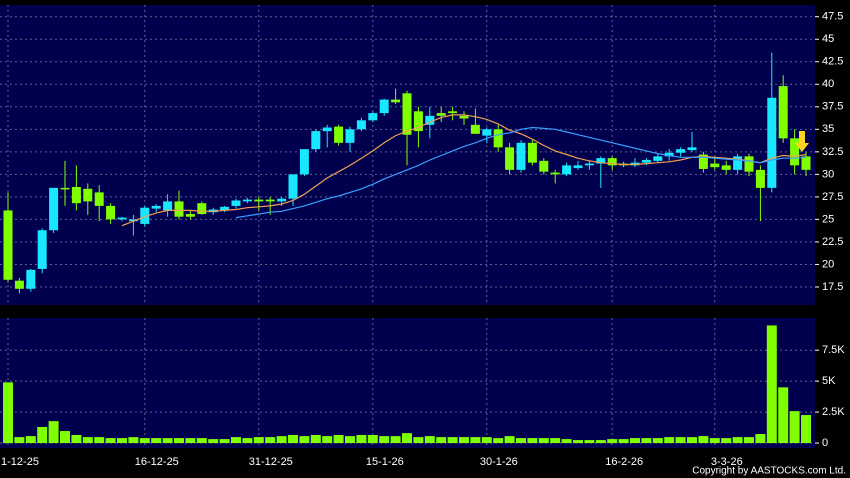 The width and height of the screenshot is (850, 478). I want to click on y-tick-label: 37.5, so click(832, 107).